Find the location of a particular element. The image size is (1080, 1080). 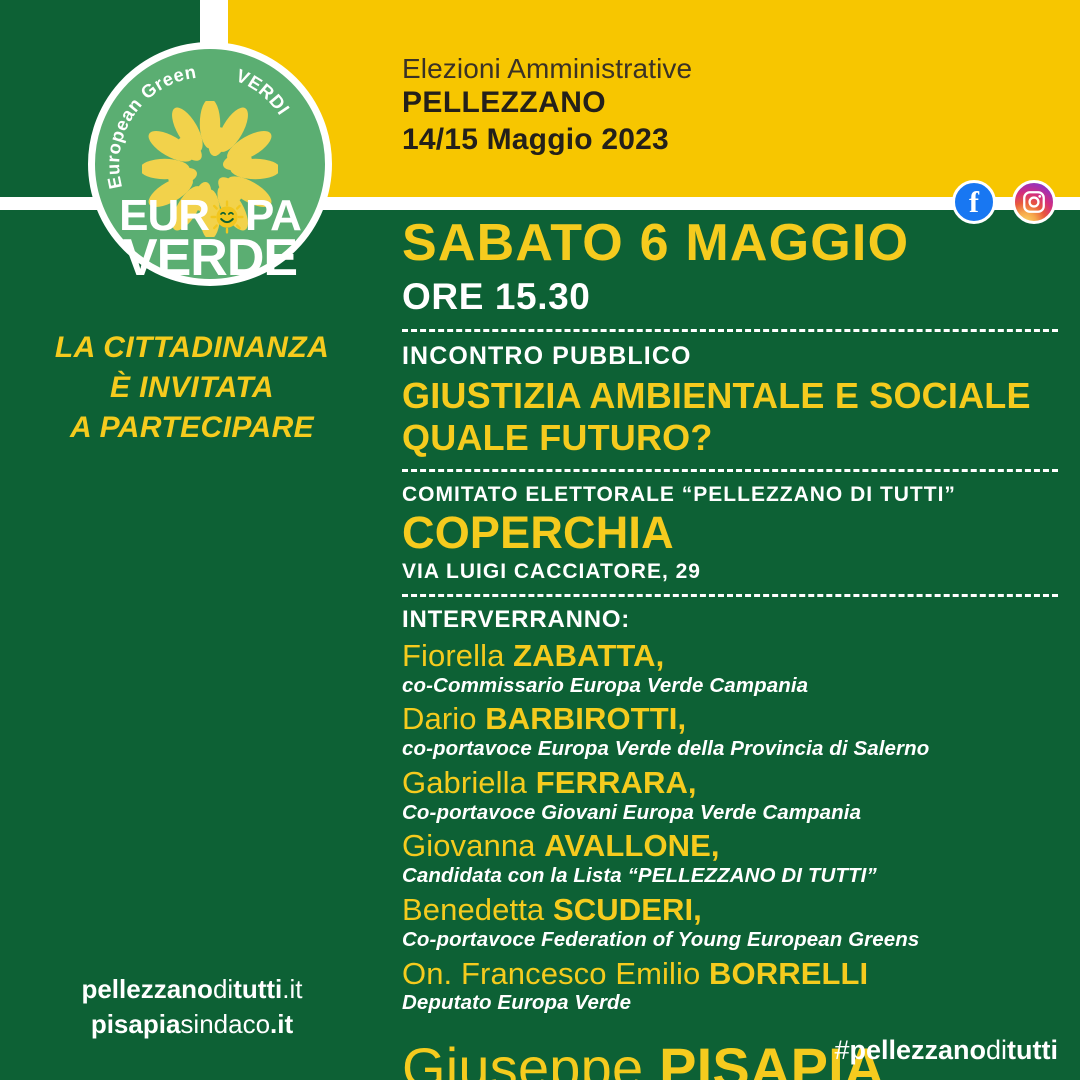

site1-part4: .it is located at coordinates (292, 989).